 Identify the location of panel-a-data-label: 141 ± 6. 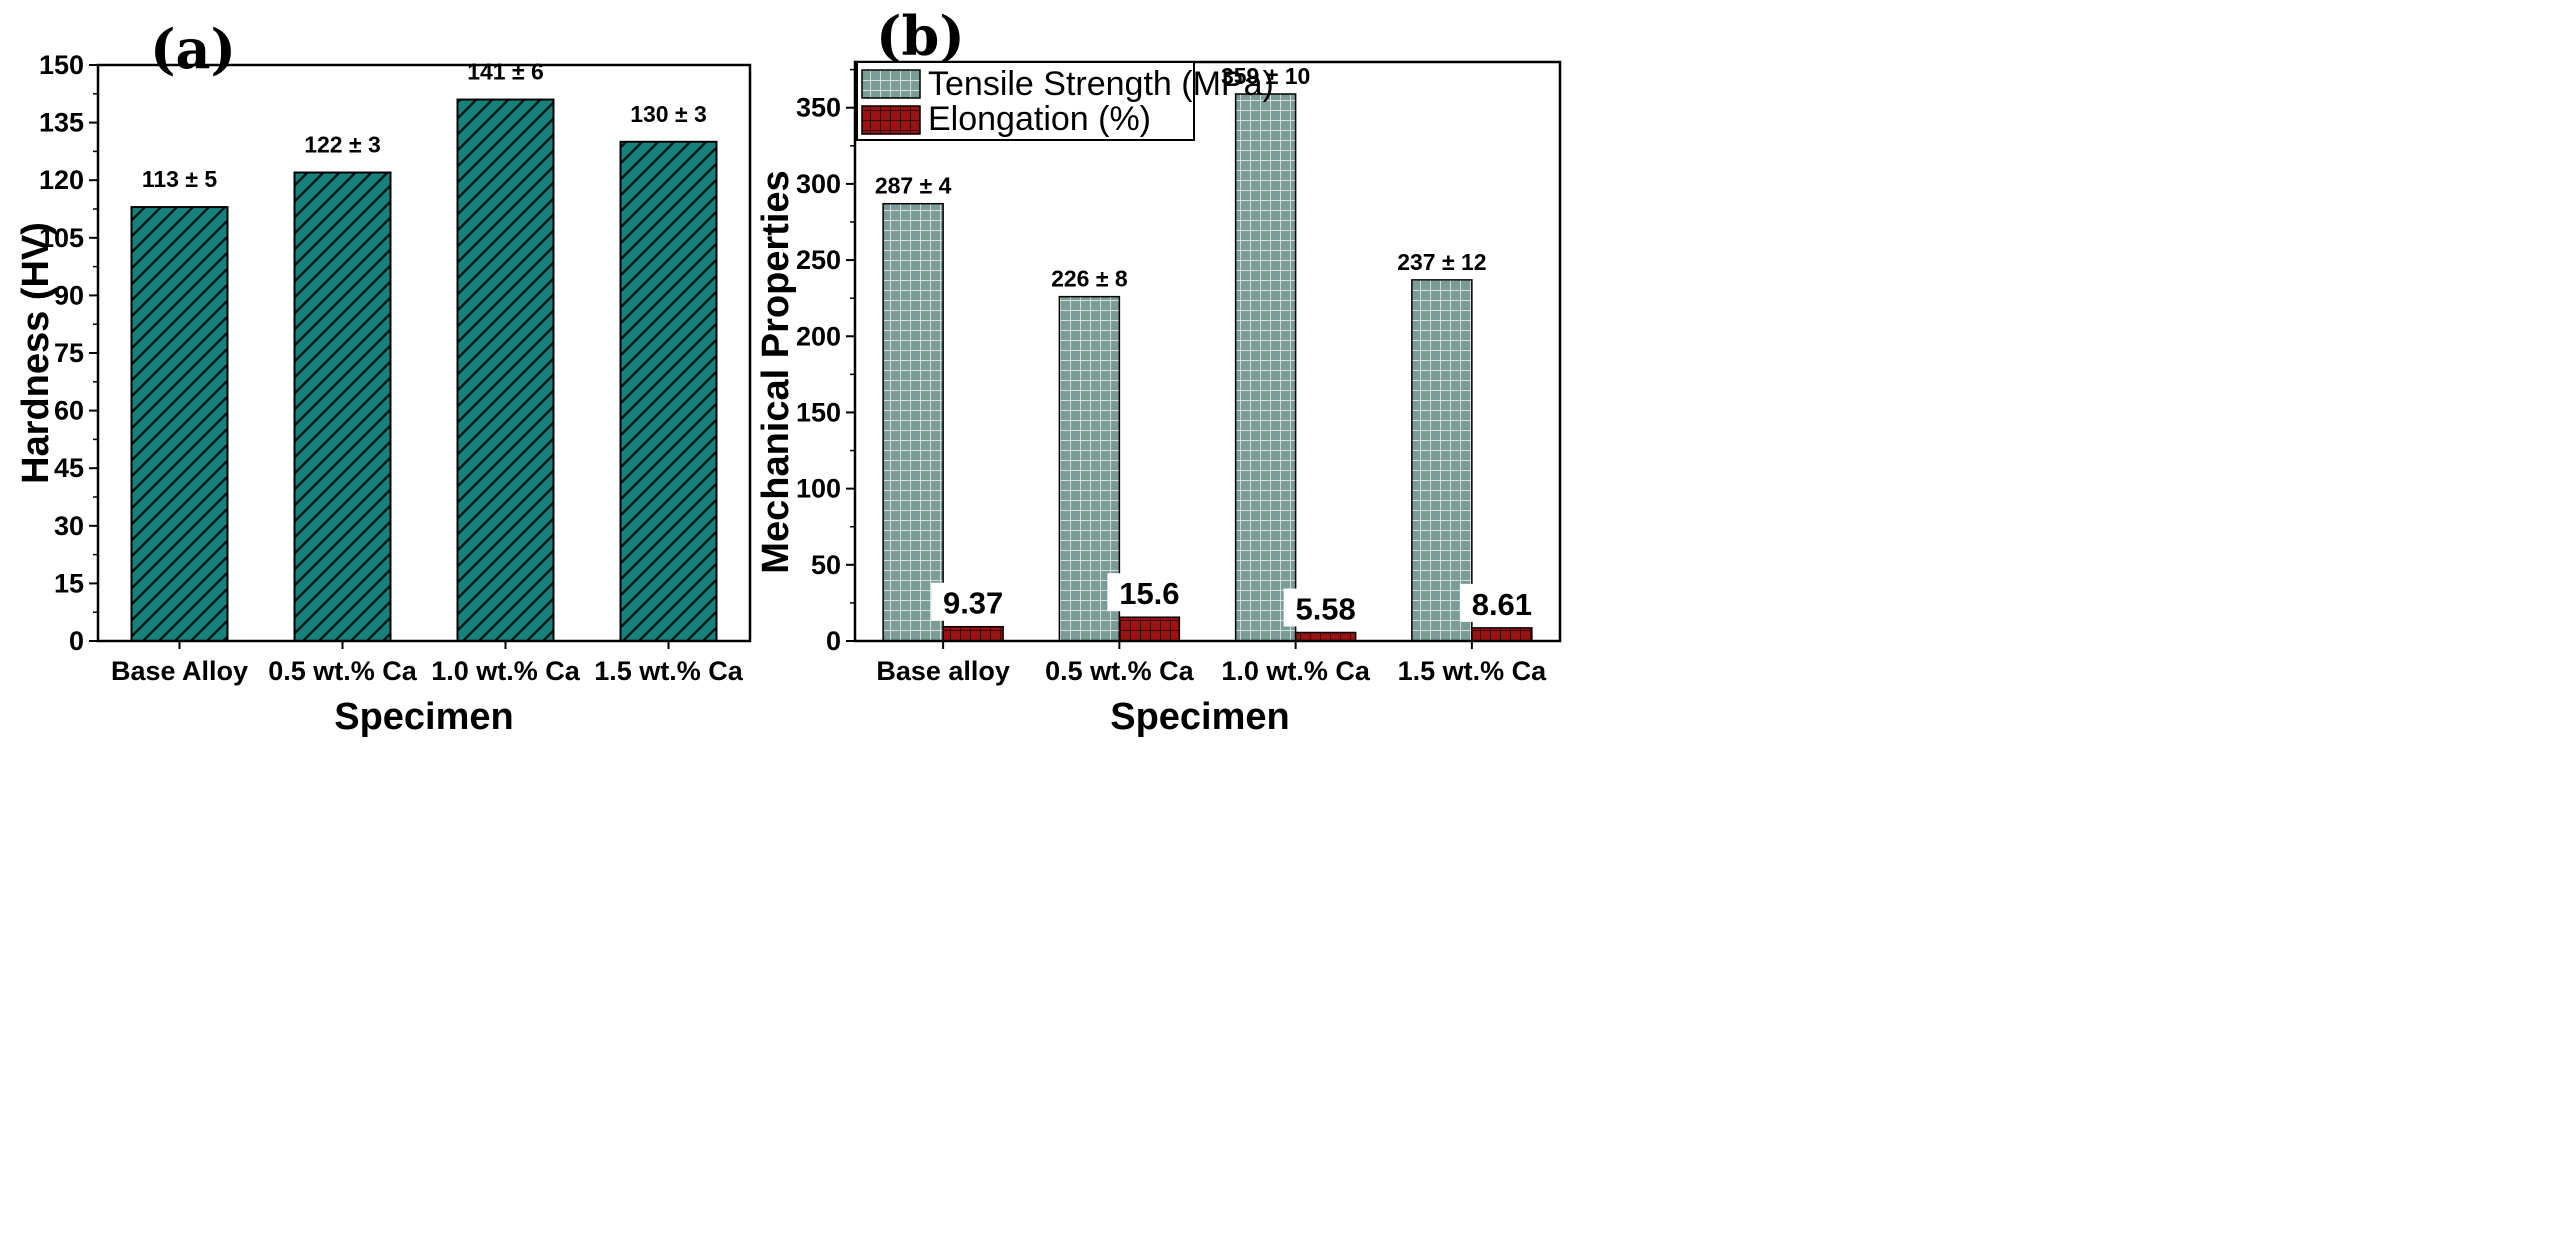
(505, 72).